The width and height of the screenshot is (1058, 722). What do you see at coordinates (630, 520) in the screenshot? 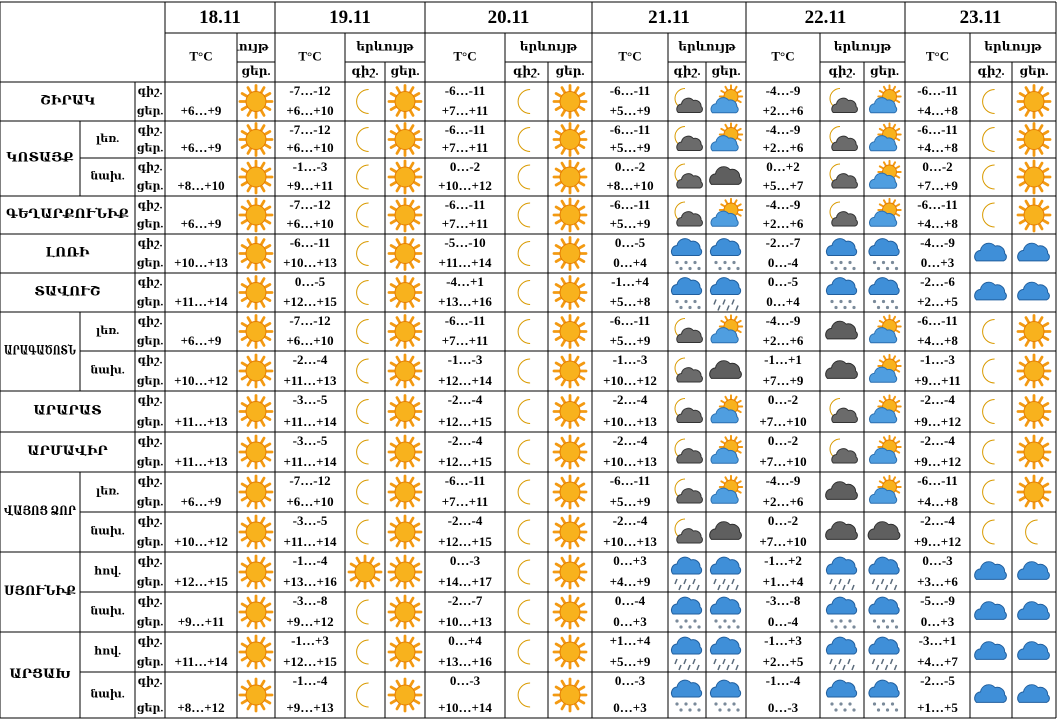
I see `night-temp: -2…-4` at bounding box center [630, 520].